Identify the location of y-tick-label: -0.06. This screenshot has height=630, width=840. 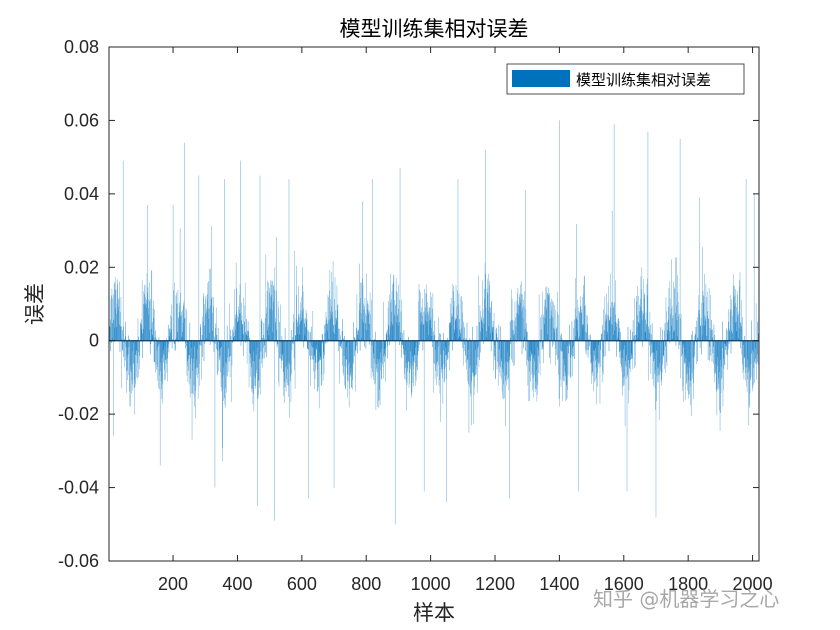
(78, 561).